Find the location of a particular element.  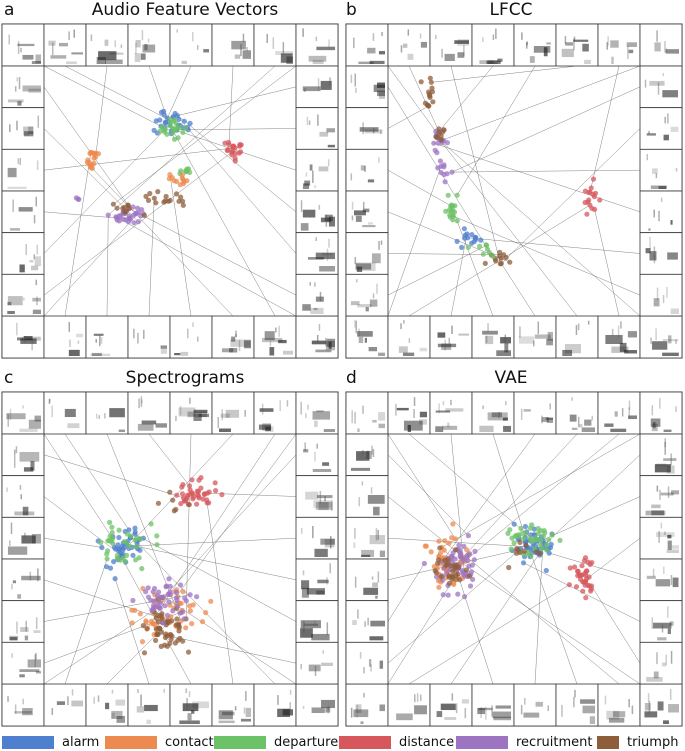

legend-item-recruitment: recruitment is located at coordinates (524, 742).